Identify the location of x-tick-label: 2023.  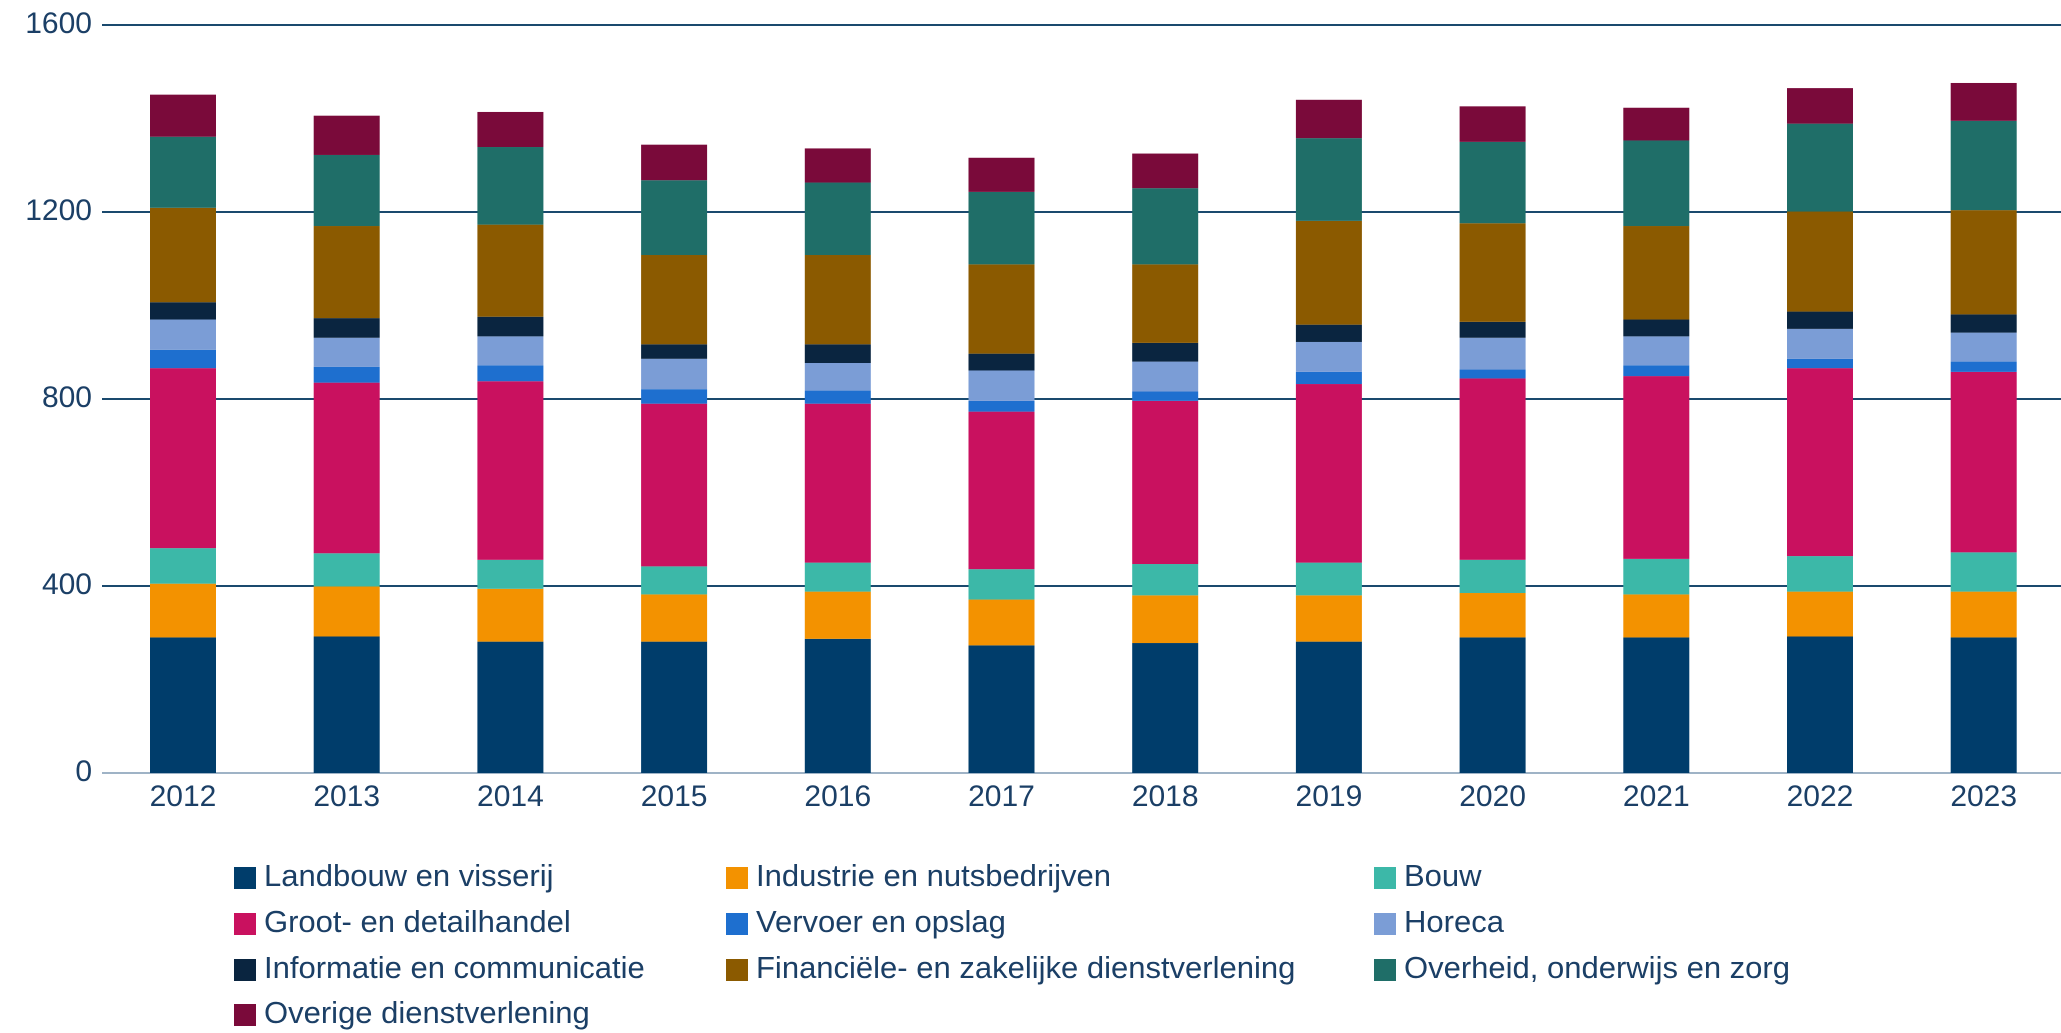
(1983, 796).